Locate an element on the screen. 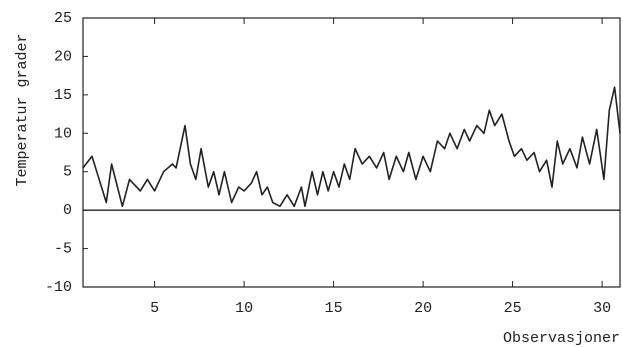  y-tick-label: 20 is located at coordinates (63, 56).